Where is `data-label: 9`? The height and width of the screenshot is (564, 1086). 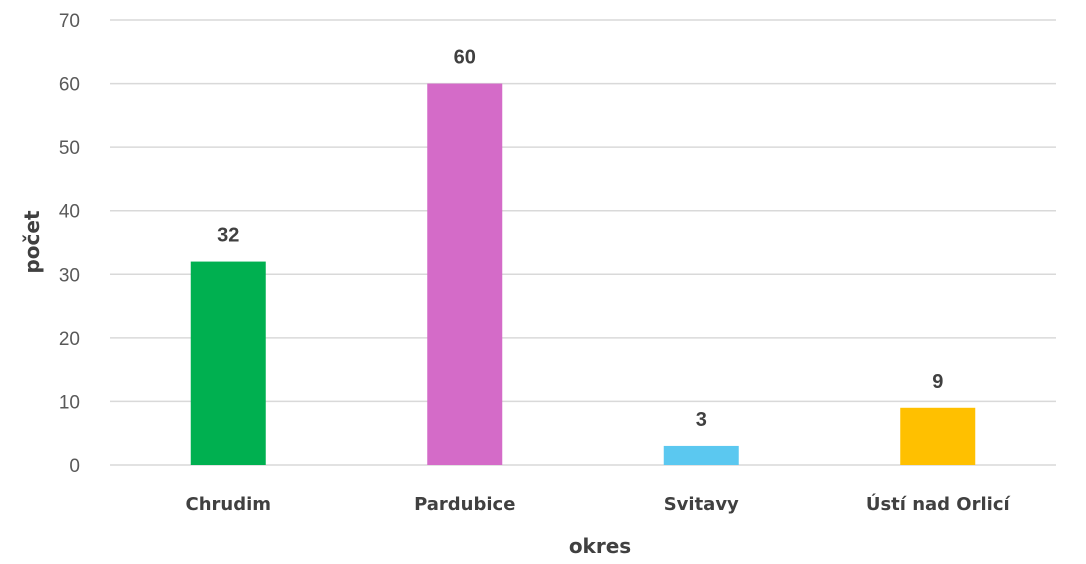 data-label: 9 is located at coordinates (937, 382).